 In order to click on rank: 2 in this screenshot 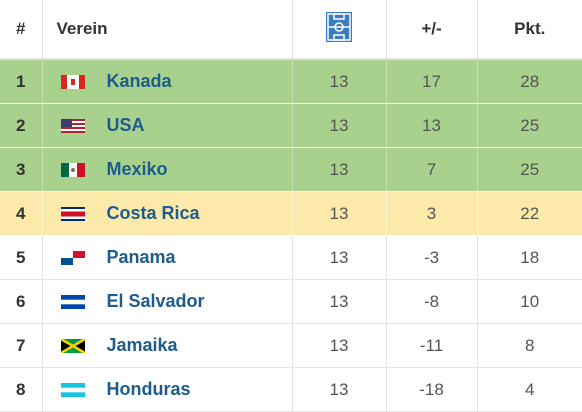, I will do `click(21, 125)`.